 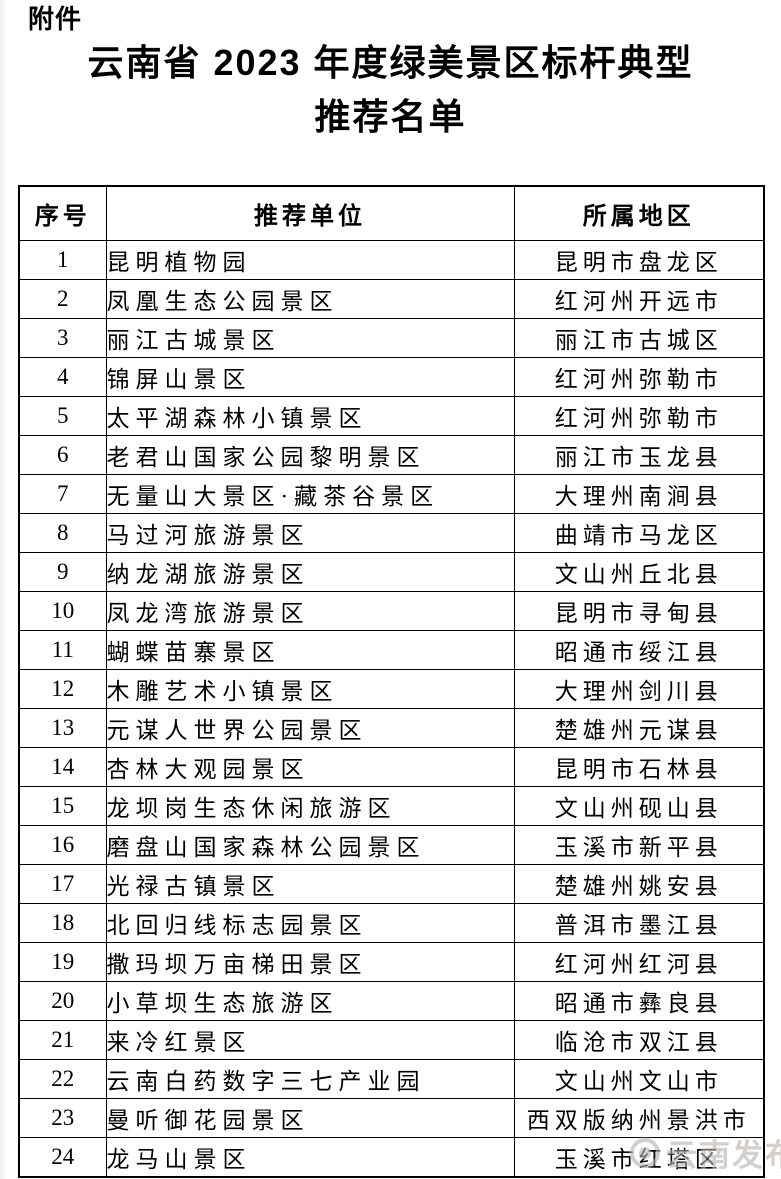 I want to click on table-row: 1 昆明植物园 昆明市盘龙区, so click(x=391, y=260).